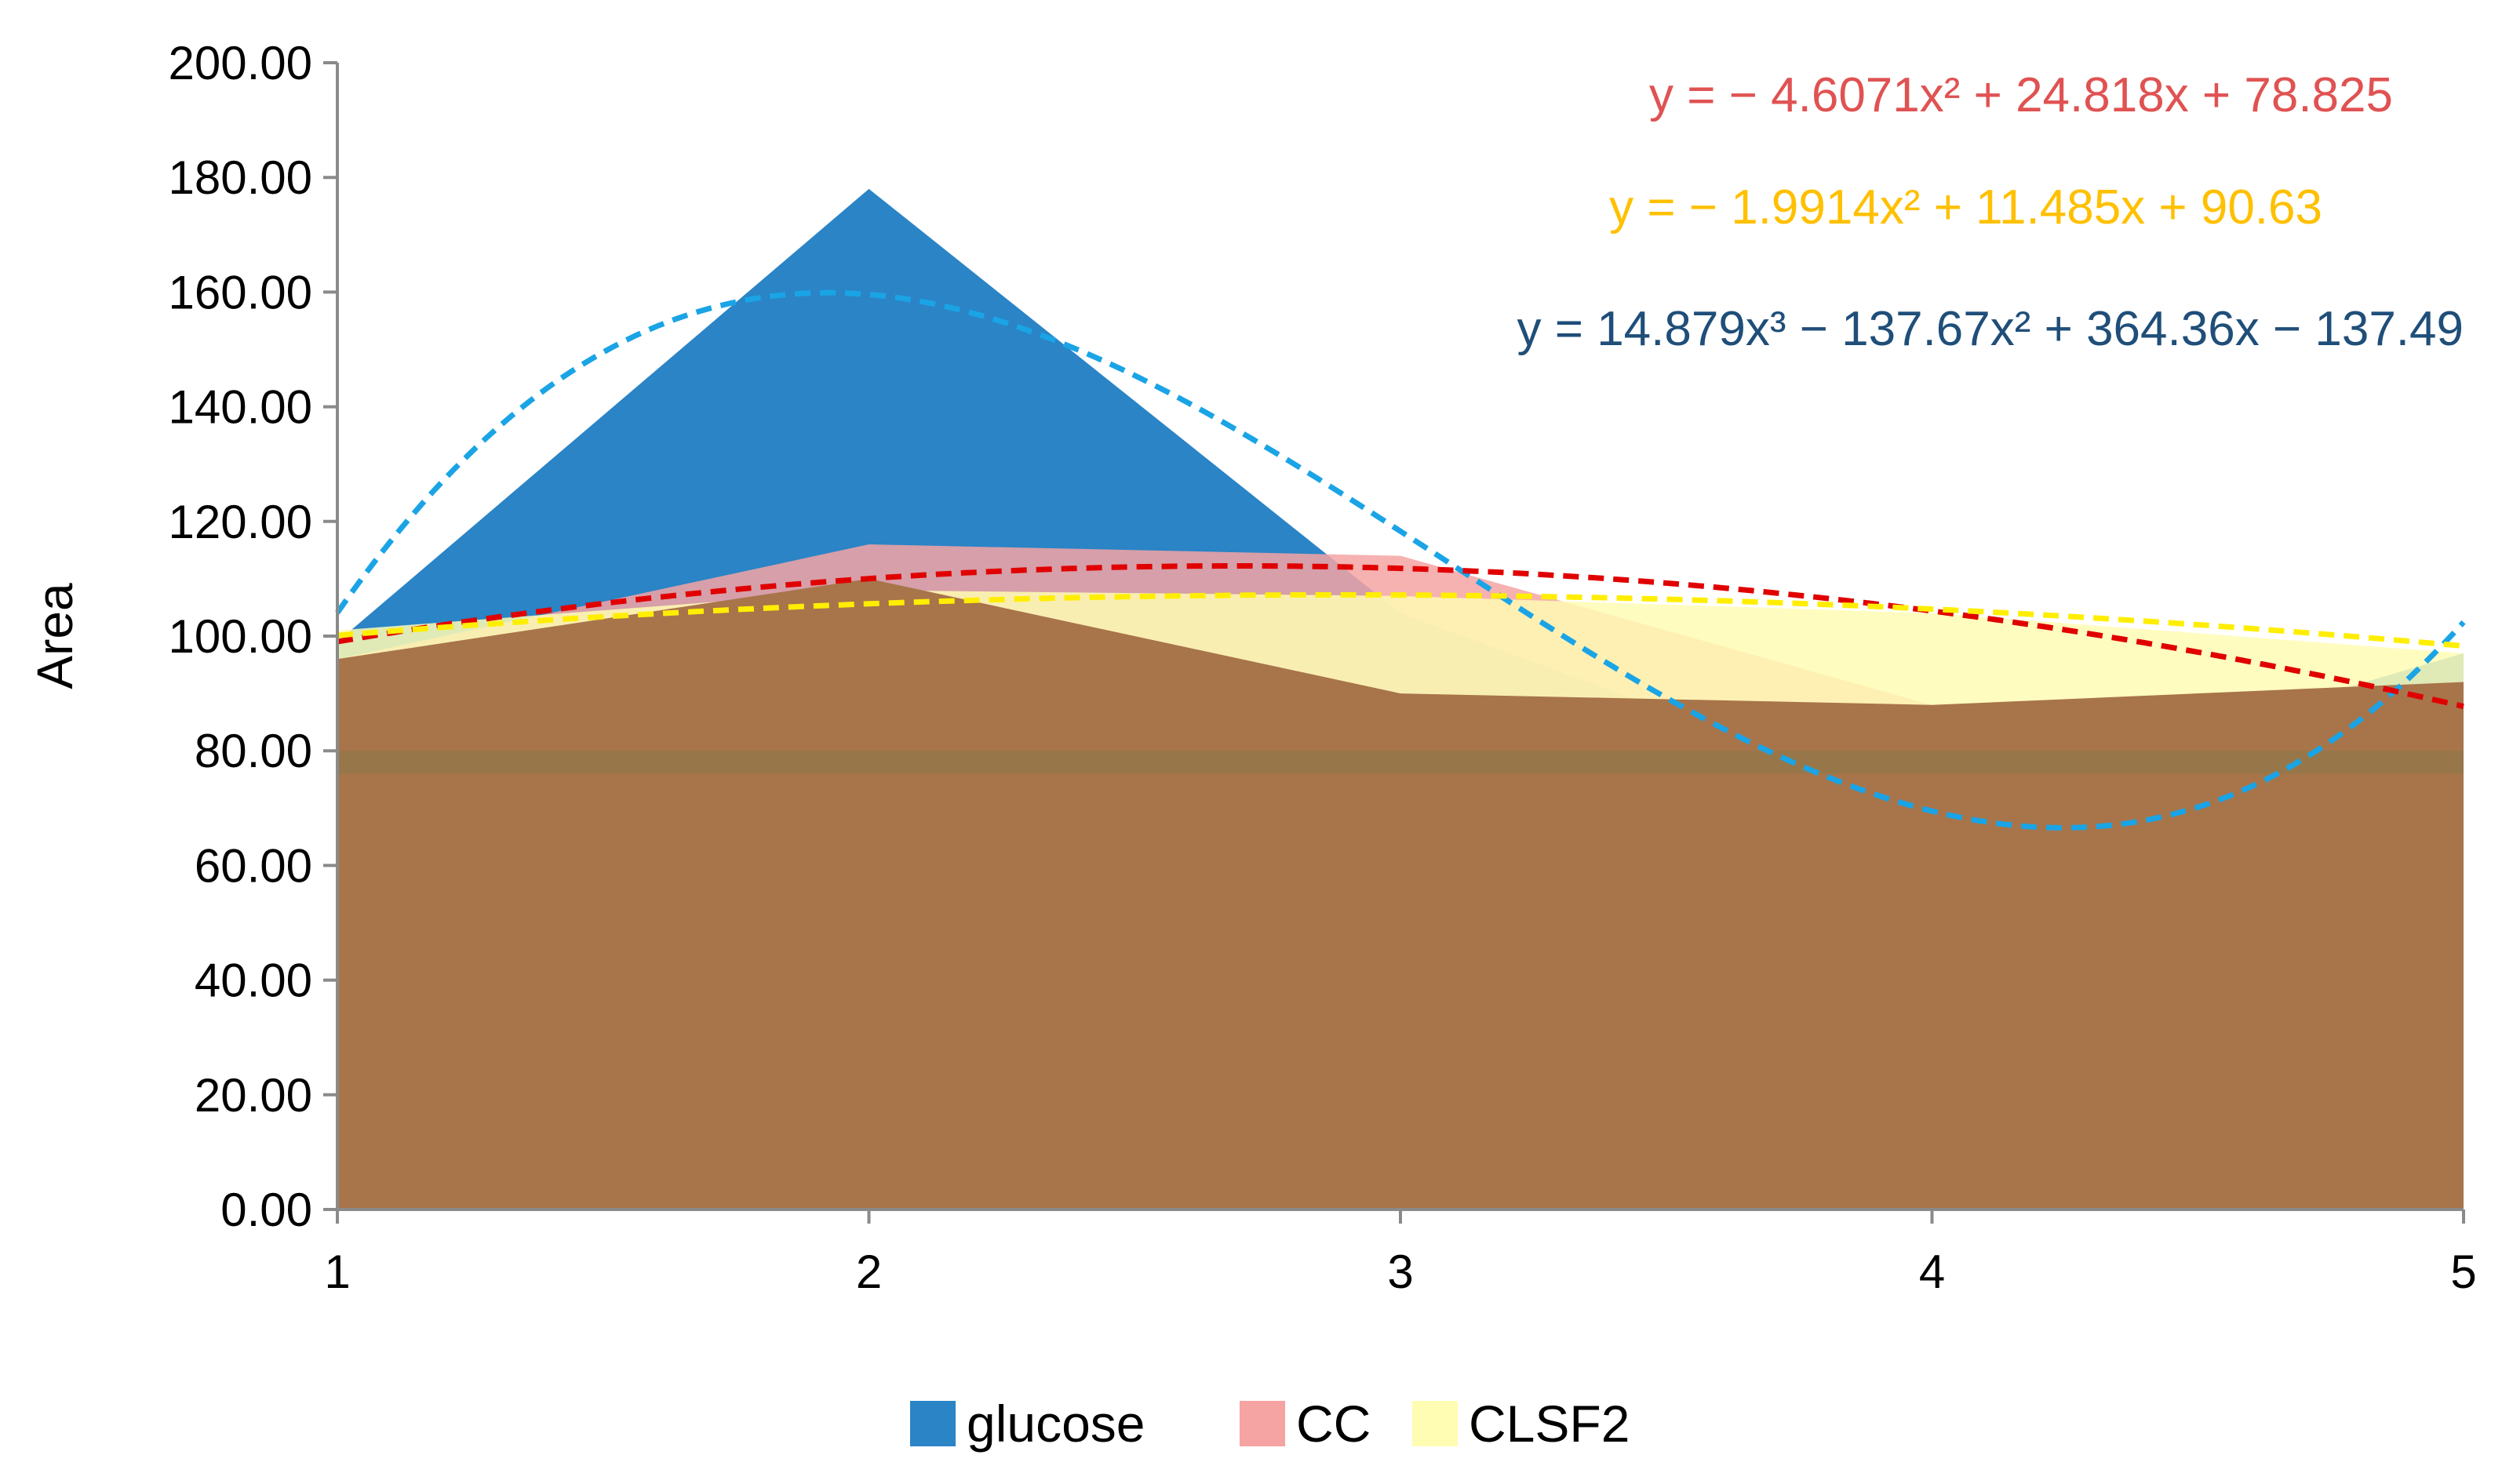 The width and height of the screenshot is (2502, 1484). What do you see at coordinates (240, 636) in the screenshot?
I see `y-tick-label: 100.00` at bounding box center [240, 636].